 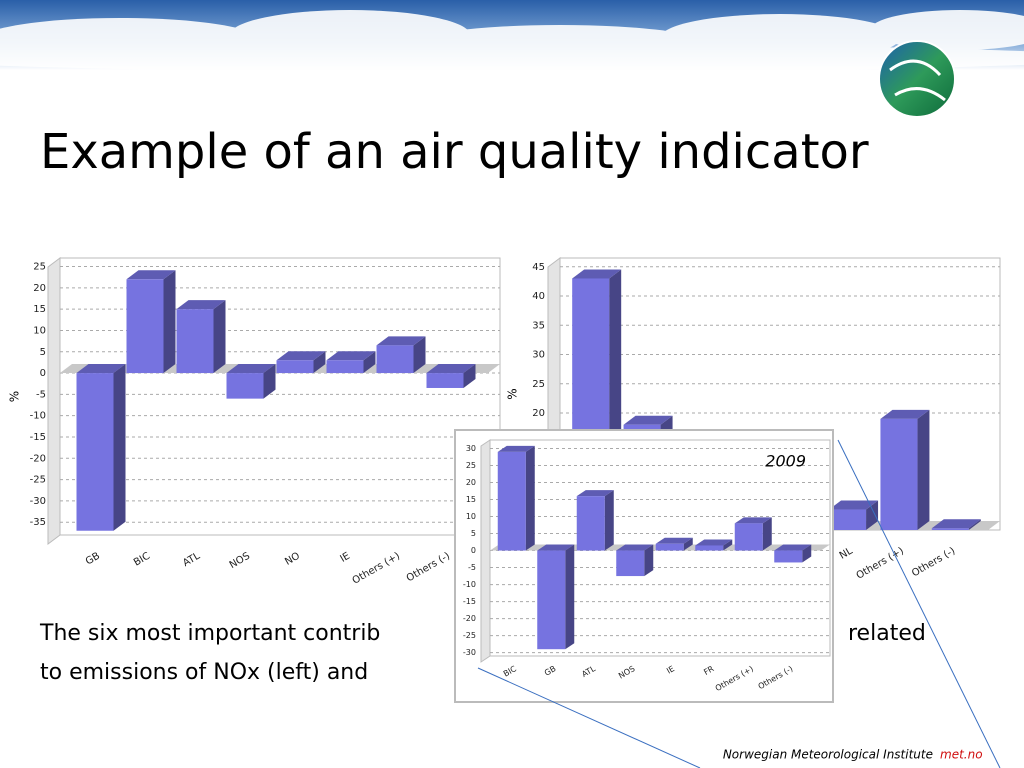 I want to click on body-line: The six most important contrib, so click(x=209, y=633).